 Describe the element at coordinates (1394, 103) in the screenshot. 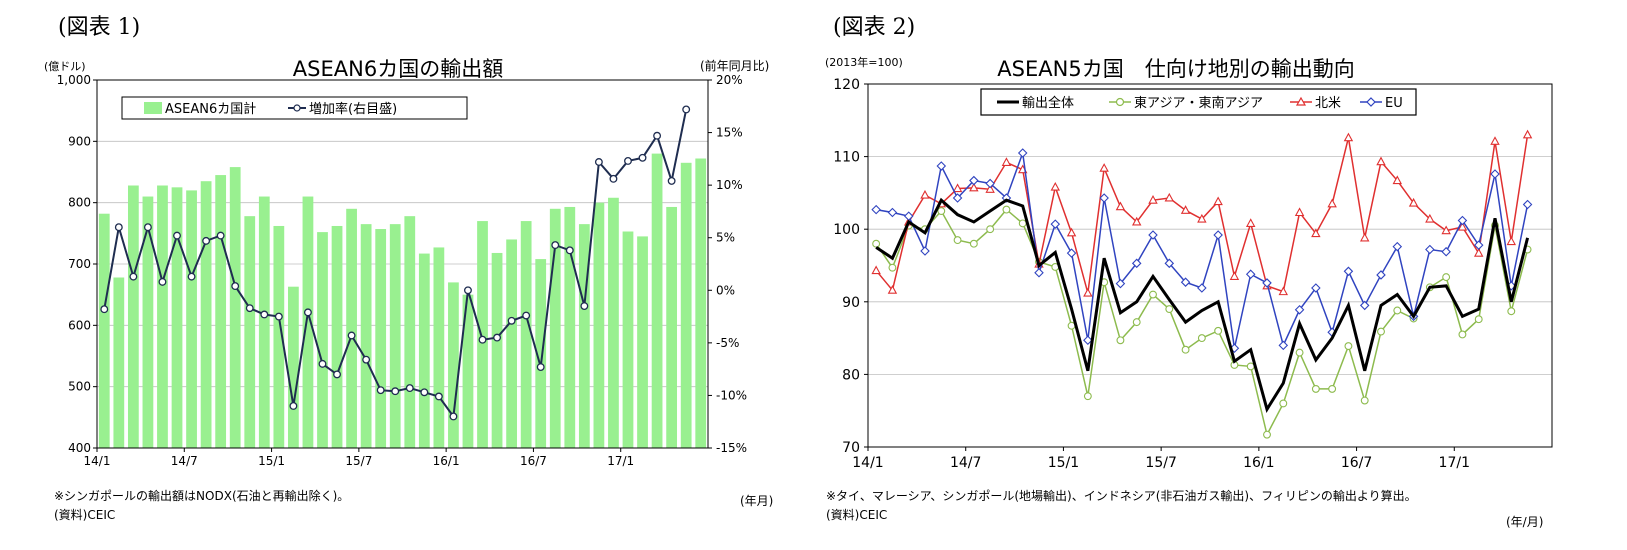

I see `legend-label-eu: EU` at that location.